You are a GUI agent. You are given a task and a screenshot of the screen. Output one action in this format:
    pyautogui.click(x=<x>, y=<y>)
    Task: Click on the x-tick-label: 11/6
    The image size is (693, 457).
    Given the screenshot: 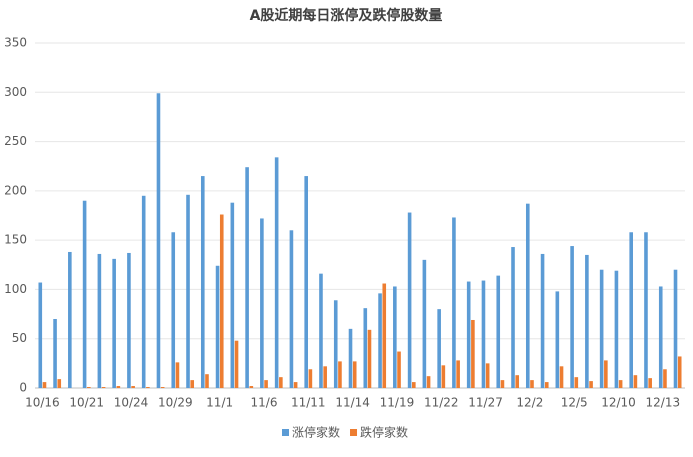 What is the action you would take?
    pyautogui.click(x=264, y=403)
    